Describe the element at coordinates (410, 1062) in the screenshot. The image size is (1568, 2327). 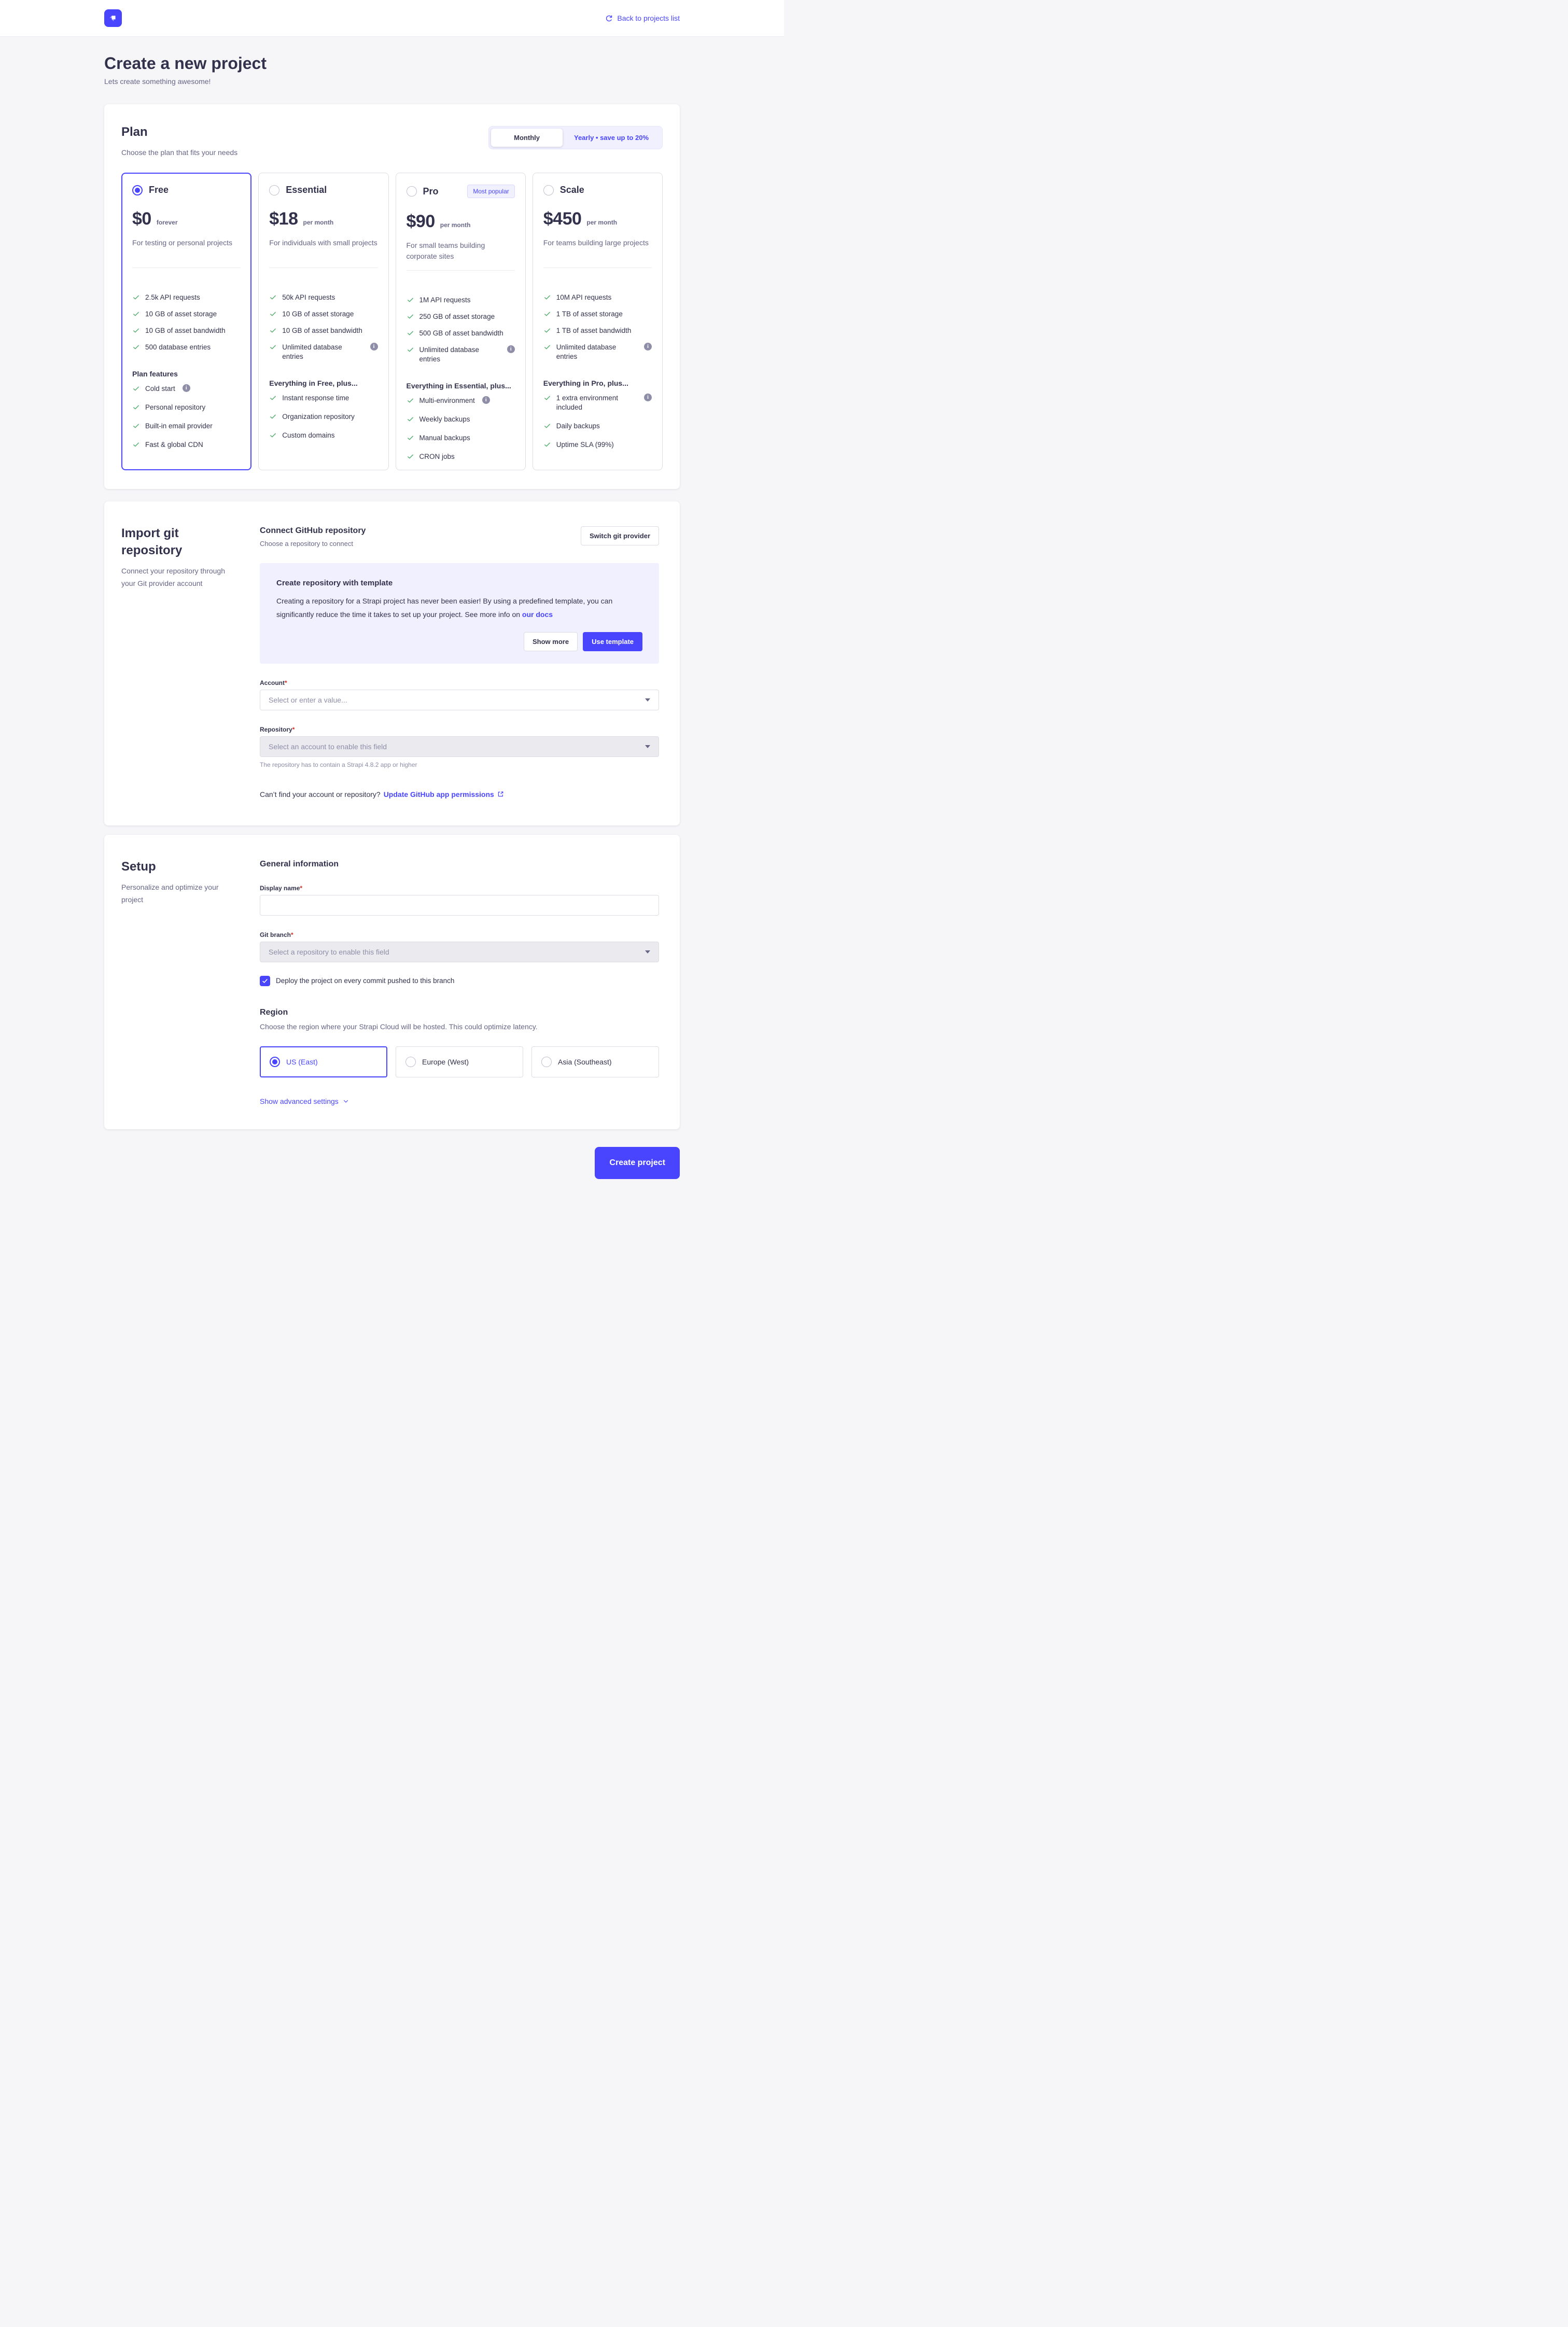
I see `region-radio-europe-west` at that location.